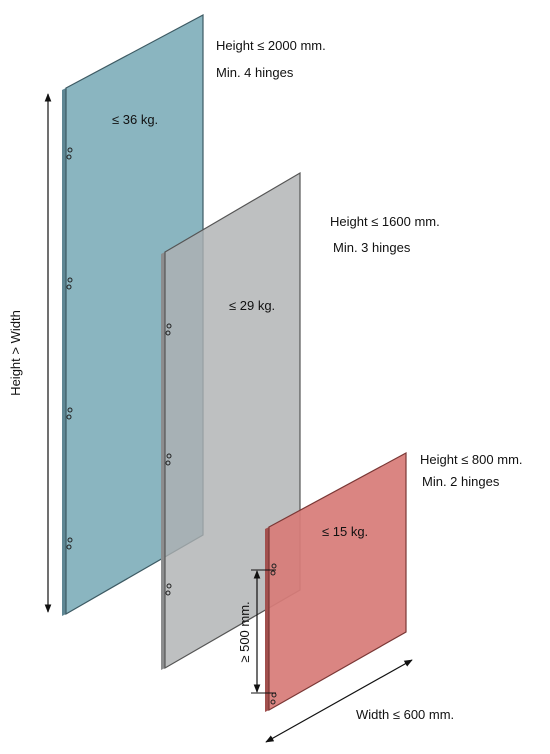 Image resolution: width=550 pixels, height=754 pixels. Describe the element at coordinates (471, 459) in the screenshot. I see `panel-small-height-label: Height ≤ 800 mm.` at that location.